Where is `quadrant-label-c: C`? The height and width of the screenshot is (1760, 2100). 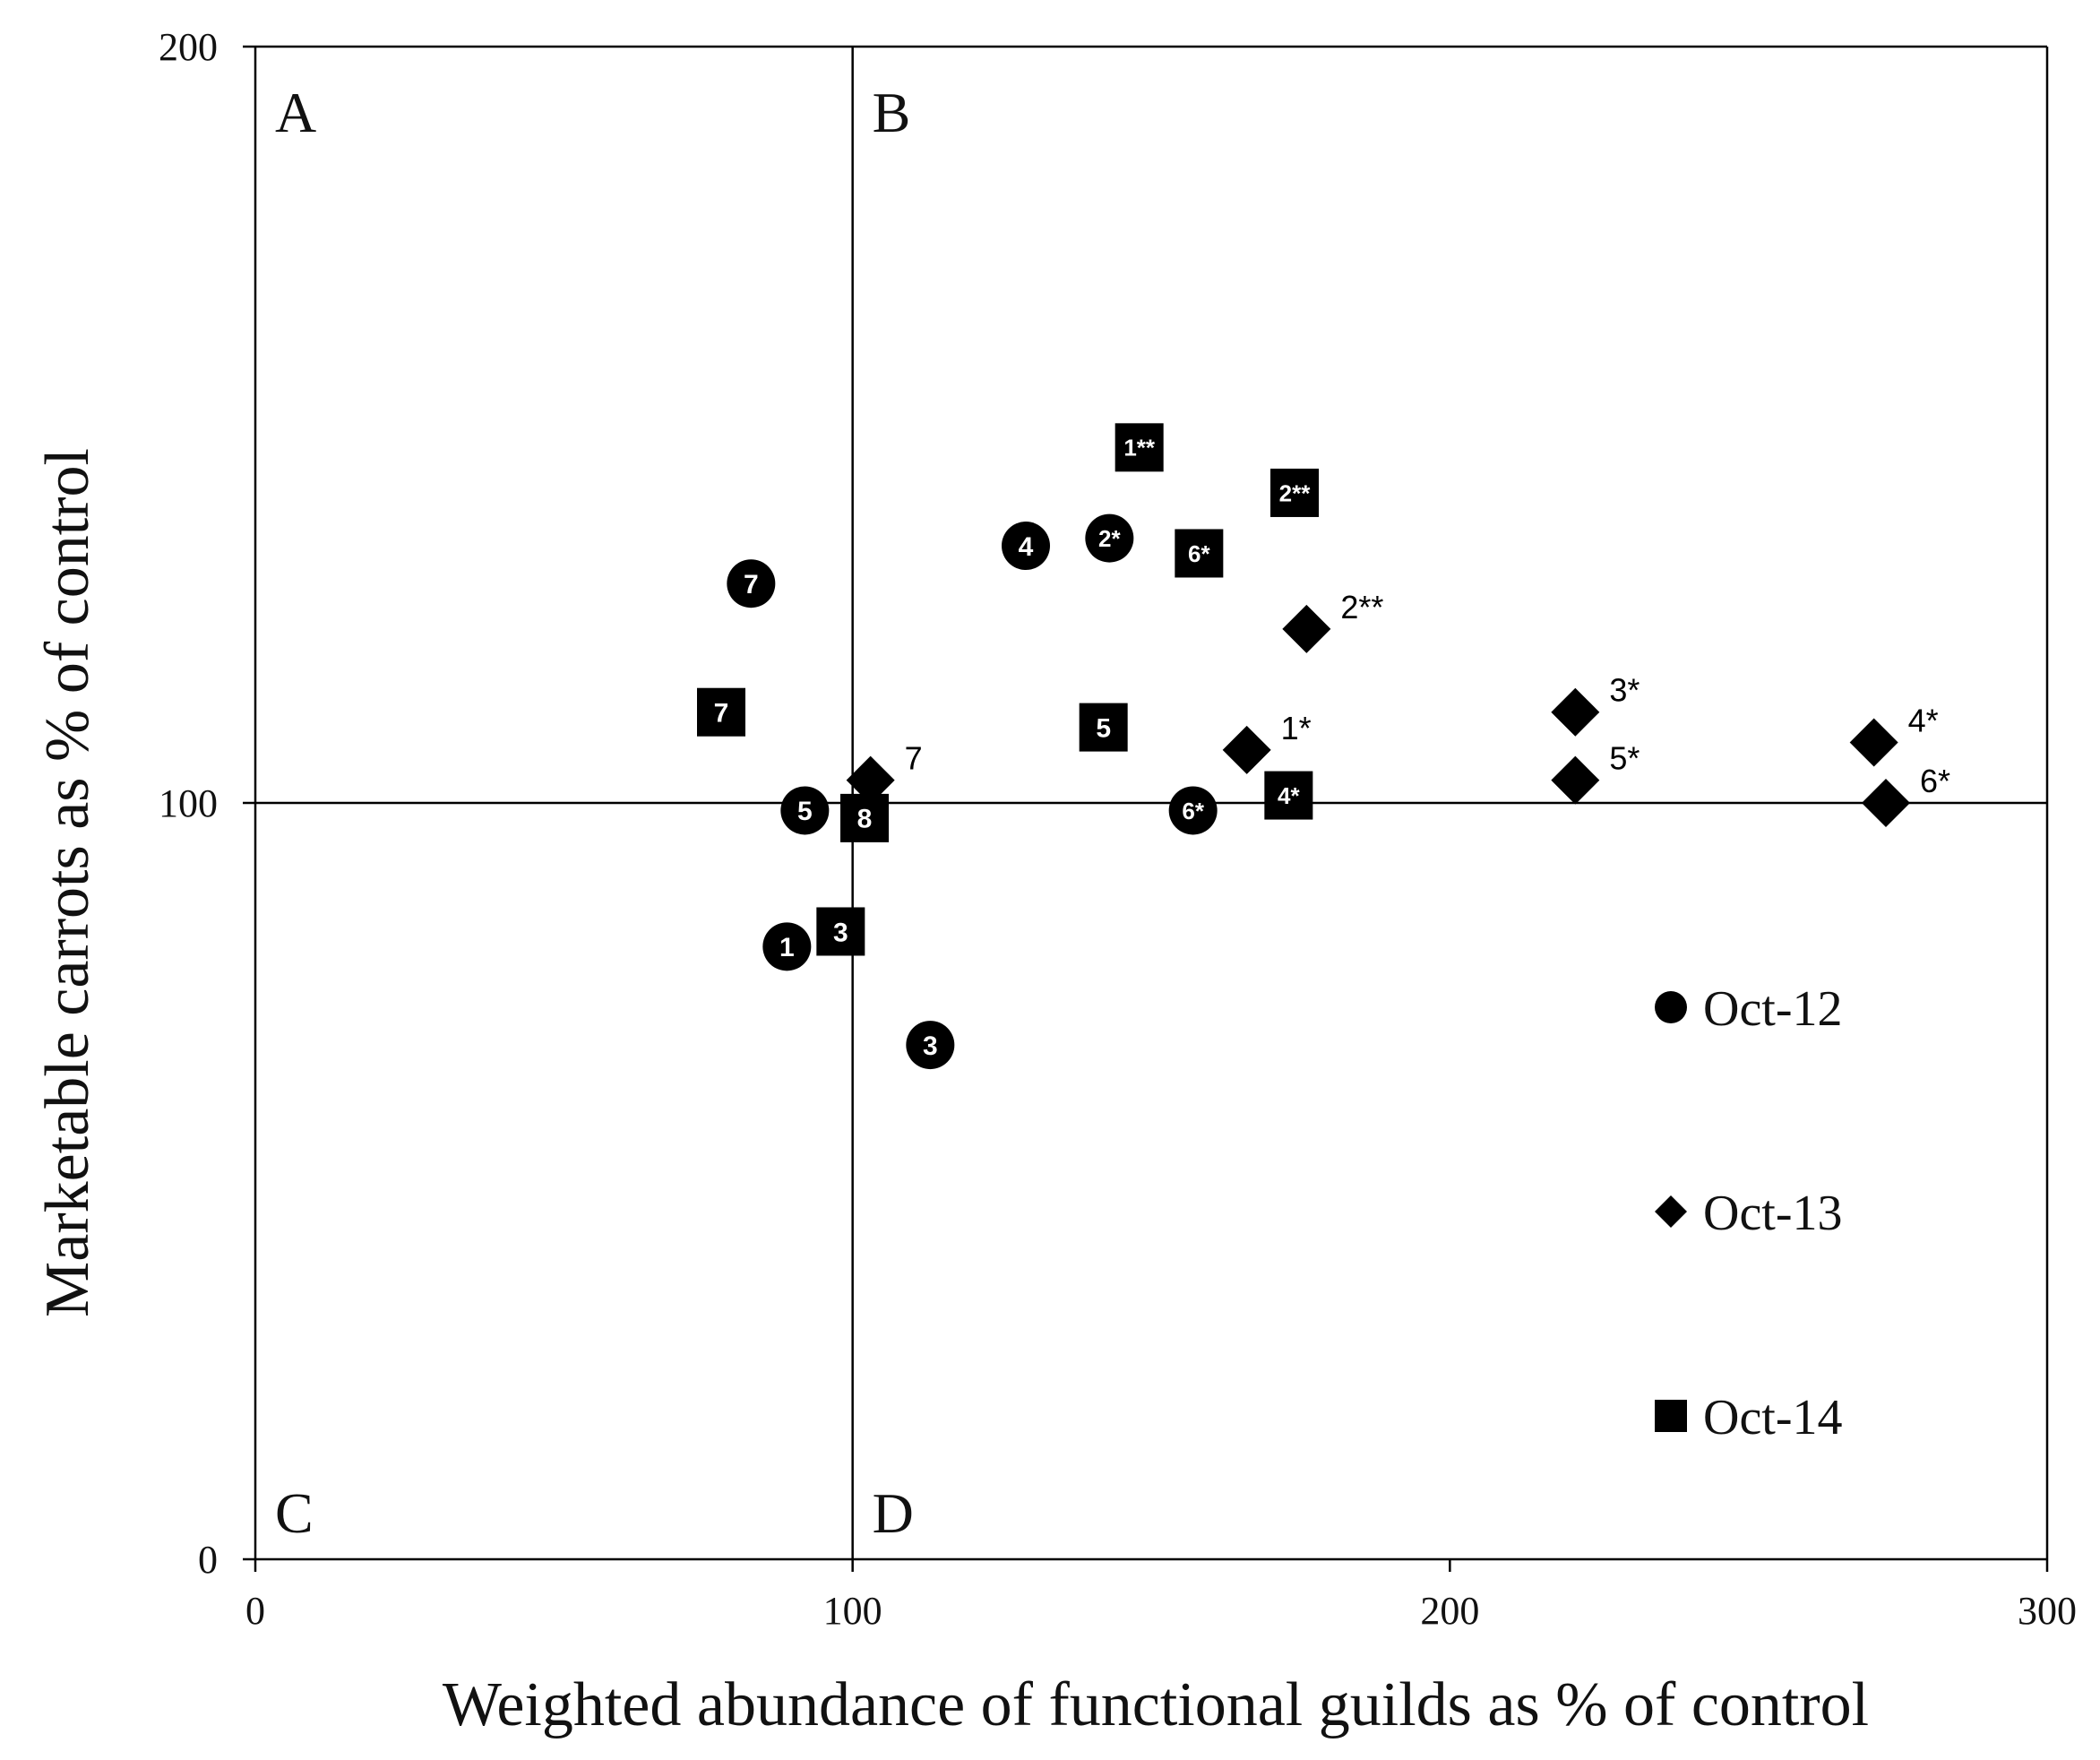 quadrant-label-c: C is located at coordinates (294, 1513).